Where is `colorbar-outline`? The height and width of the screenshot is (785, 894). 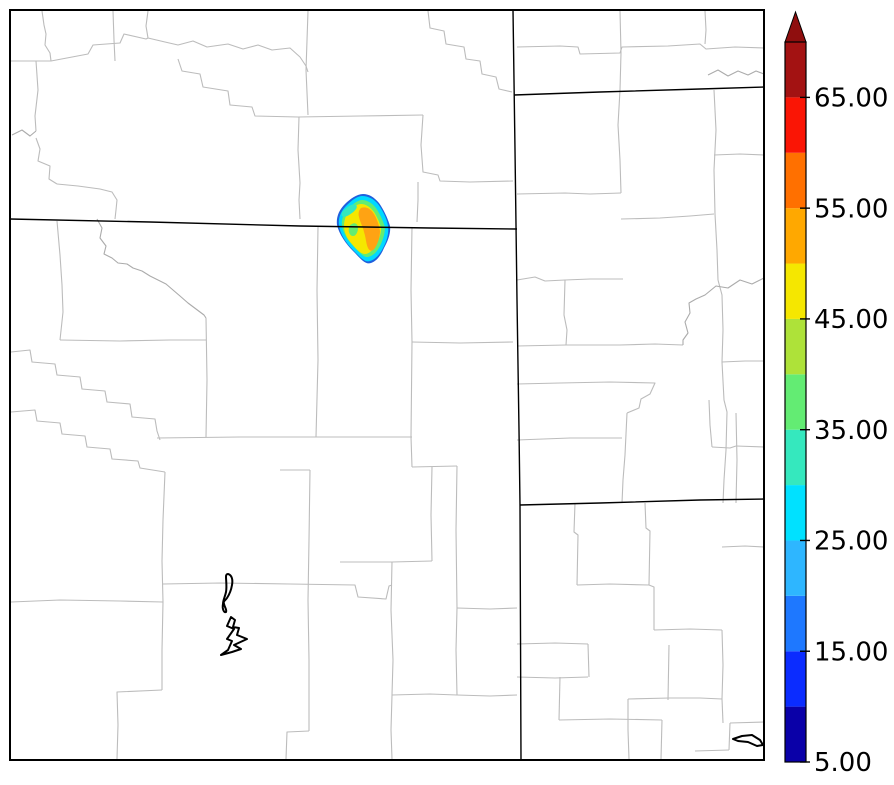 colorbar-outline is located at coordinates (795, 402).